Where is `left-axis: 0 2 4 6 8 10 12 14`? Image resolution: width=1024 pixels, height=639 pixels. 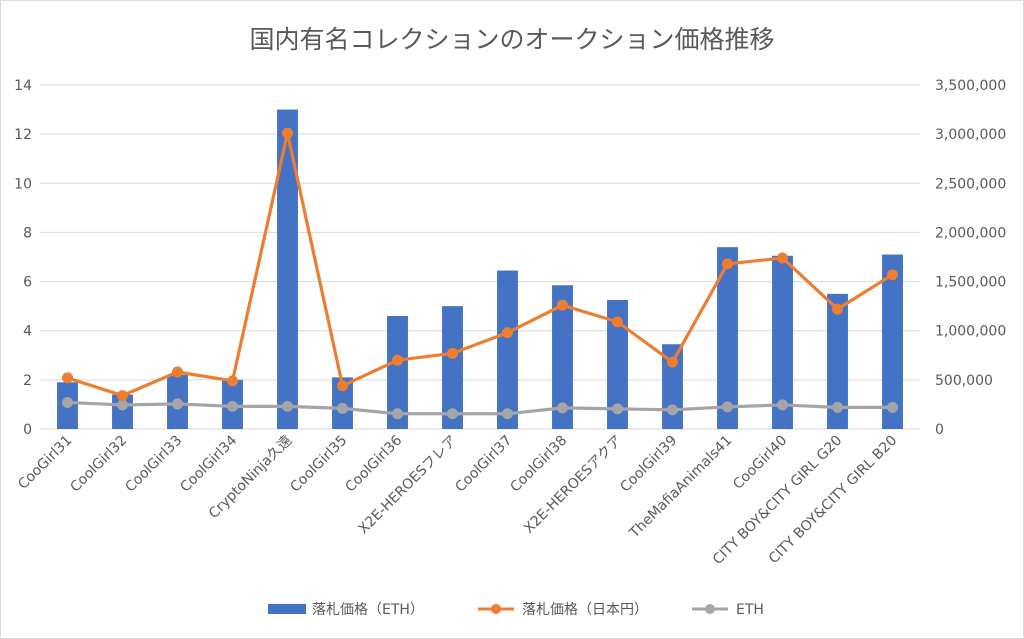 left-axis: 0 2 4 6 8 10 12 14 is located at coordinates (23, 258).